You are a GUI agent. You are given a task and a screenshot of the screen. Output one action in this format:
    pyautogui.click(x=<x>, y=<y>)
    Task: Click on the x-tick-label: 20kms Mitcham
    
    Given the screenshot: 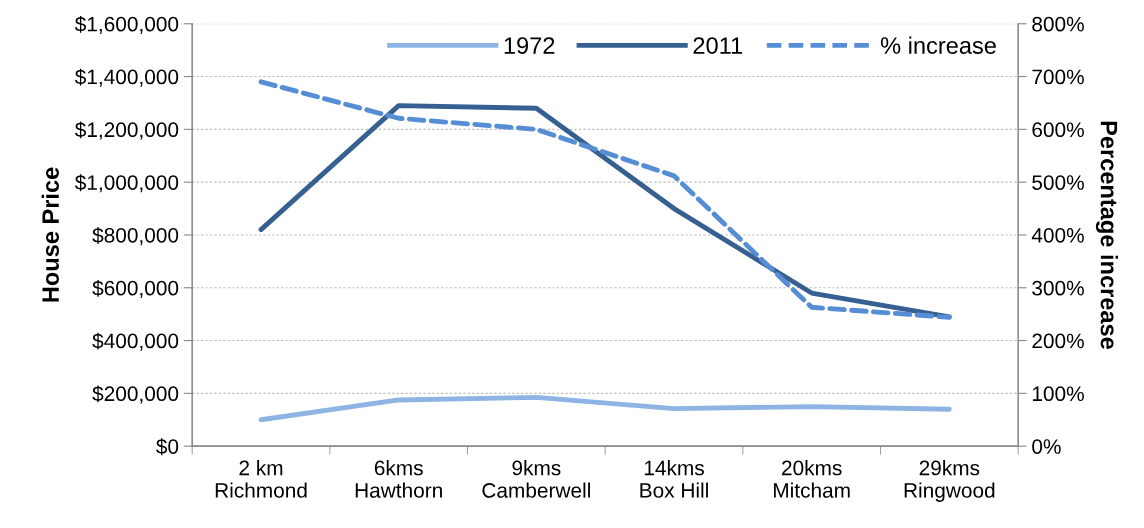 What is the action you would take?
    pyautogui.click(x=812, y=479)
    